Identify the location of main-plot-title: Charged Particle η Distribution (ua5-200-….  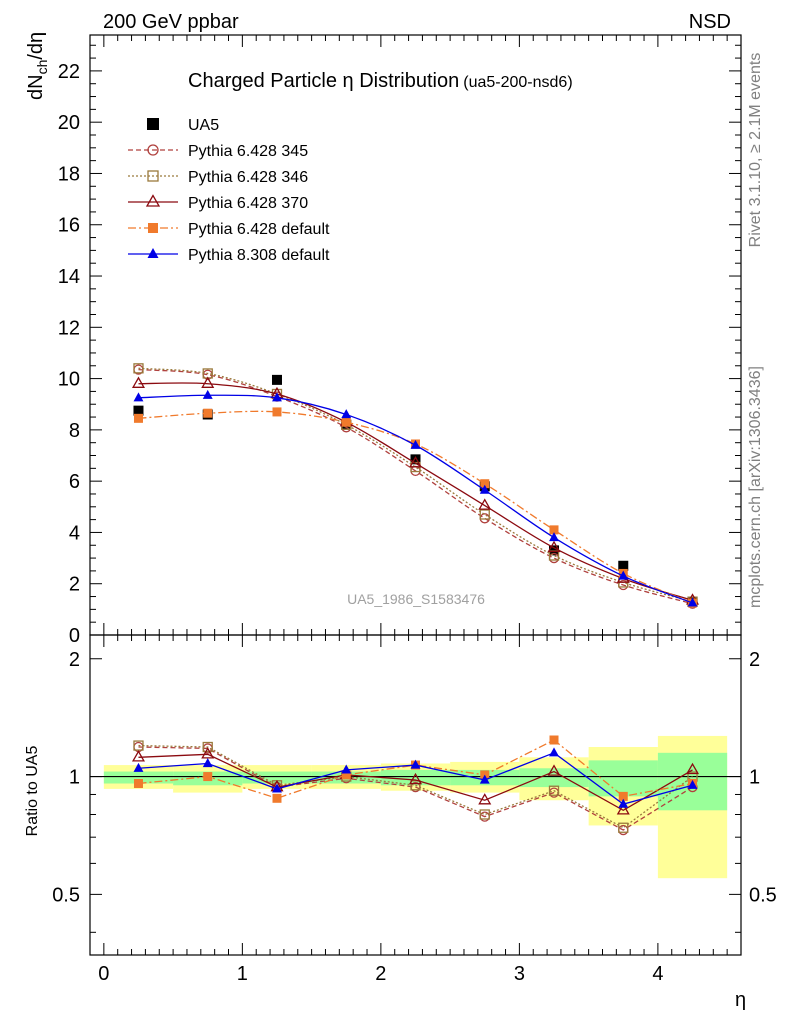
(380, 81).